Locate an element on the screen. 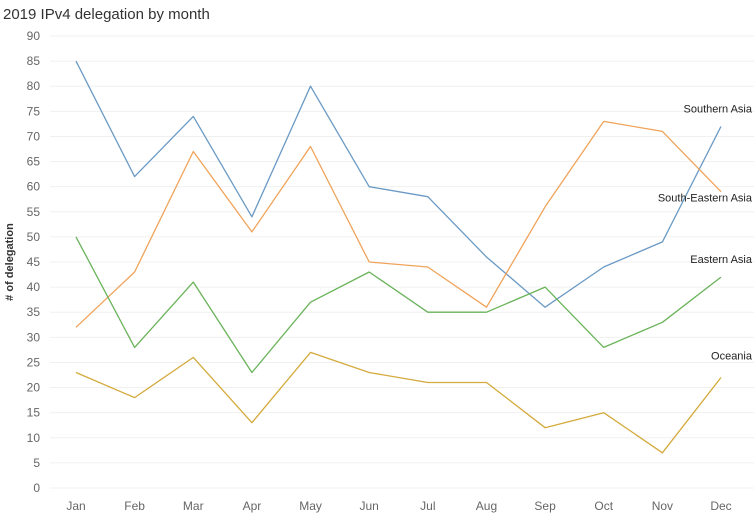 The width and height of the screenshot is (754, 516). y-tick-label: 70 is located at coordinates (34, 136).